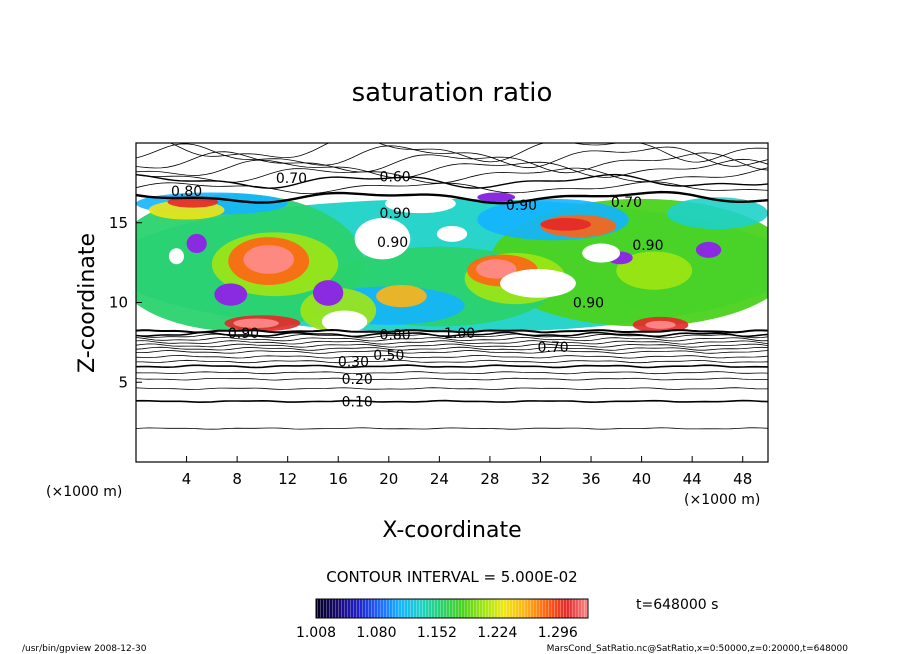 The image size is (904, 654). I want to click on x-tick-label: 36, so click(590, 479).